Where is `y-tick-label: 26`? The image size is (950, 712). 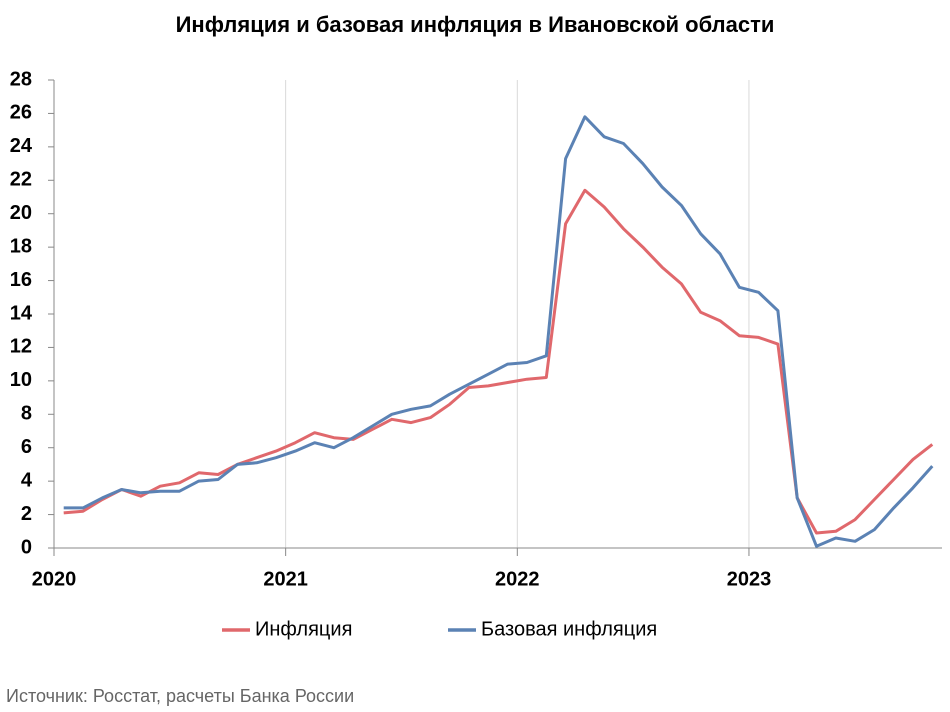
y-tick-label: 26 is located at coordinates (21, 113).